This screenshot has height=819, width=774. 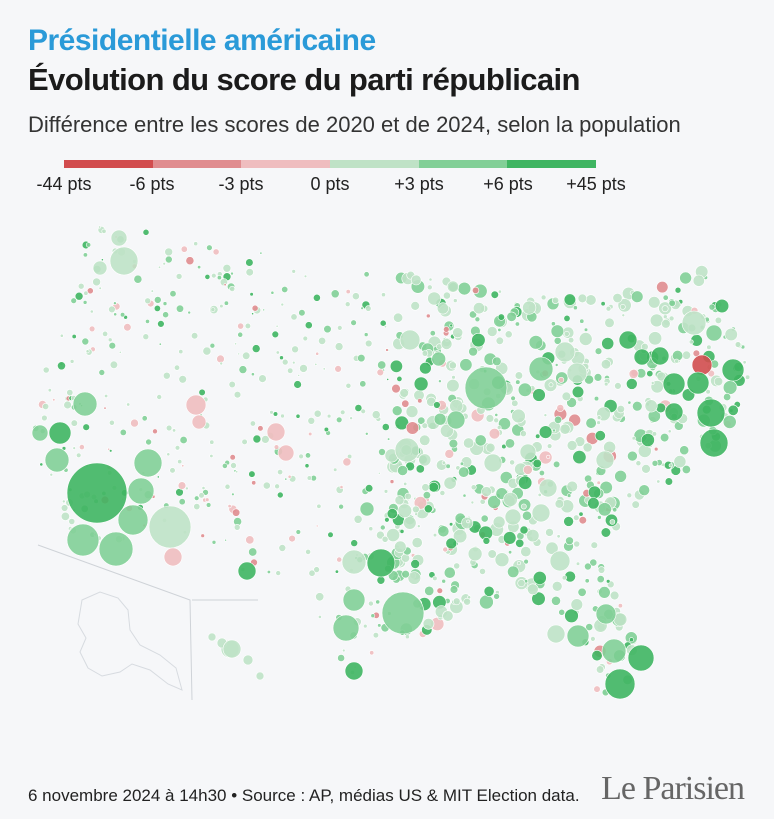 What do you see at coordinates (286, 164) in the screenshot?
I see `legend-swatch` at bounding box center [286, 164].